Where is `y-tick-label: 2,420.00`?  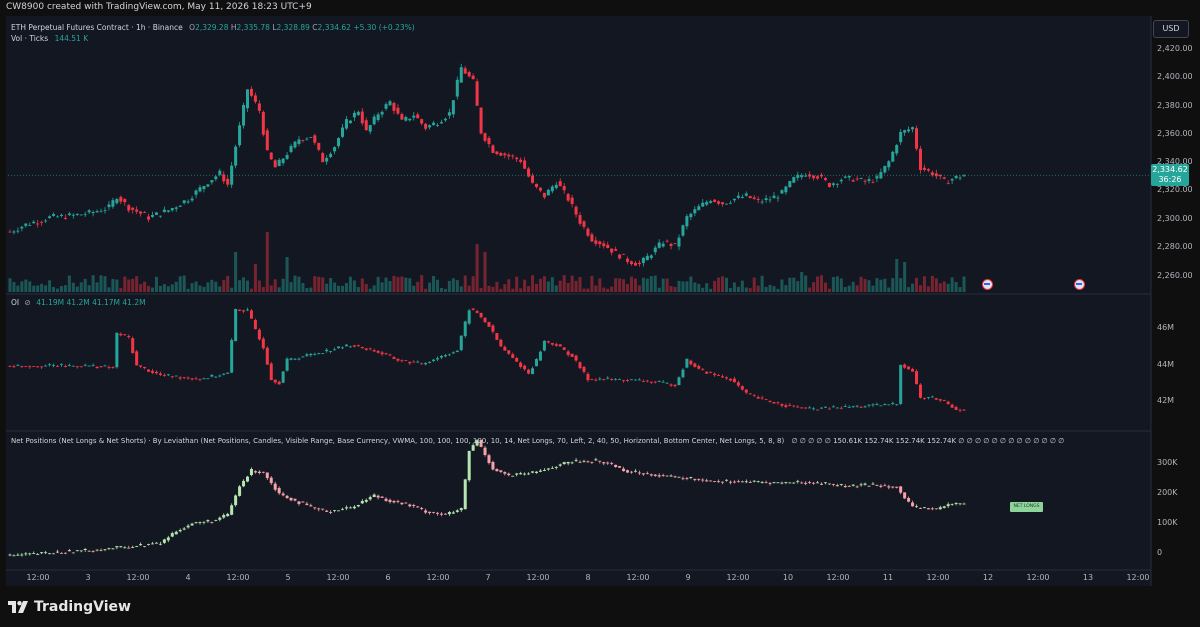 y-tick-label: 2,420.00 is located at coordinates (1175, 48).